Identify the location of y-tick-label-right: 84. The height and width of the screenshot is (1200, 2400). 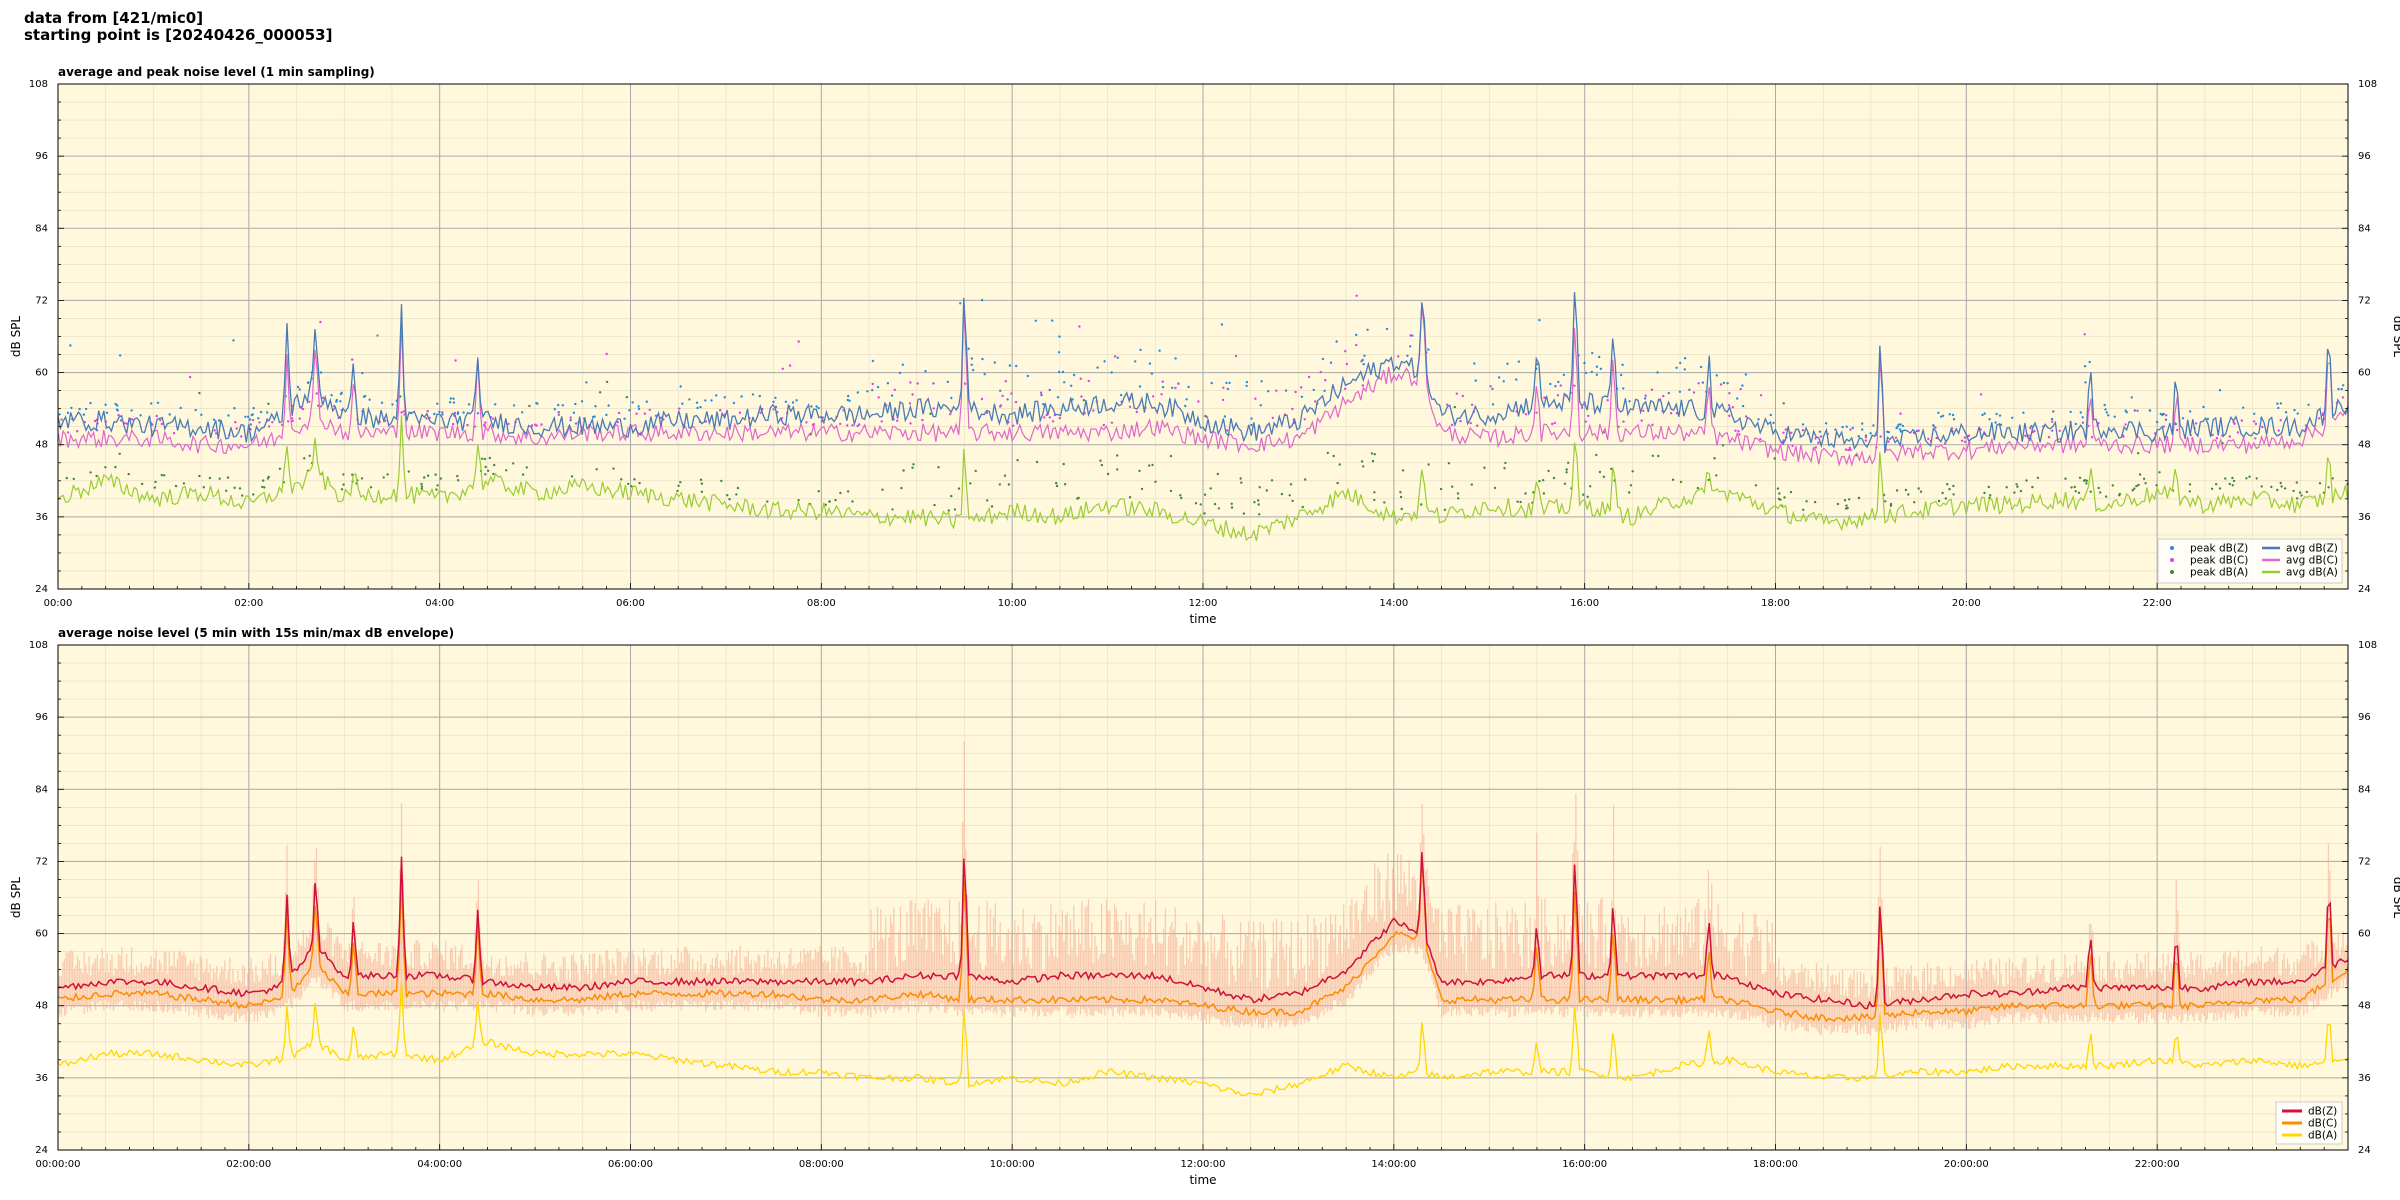
(2364, 789).